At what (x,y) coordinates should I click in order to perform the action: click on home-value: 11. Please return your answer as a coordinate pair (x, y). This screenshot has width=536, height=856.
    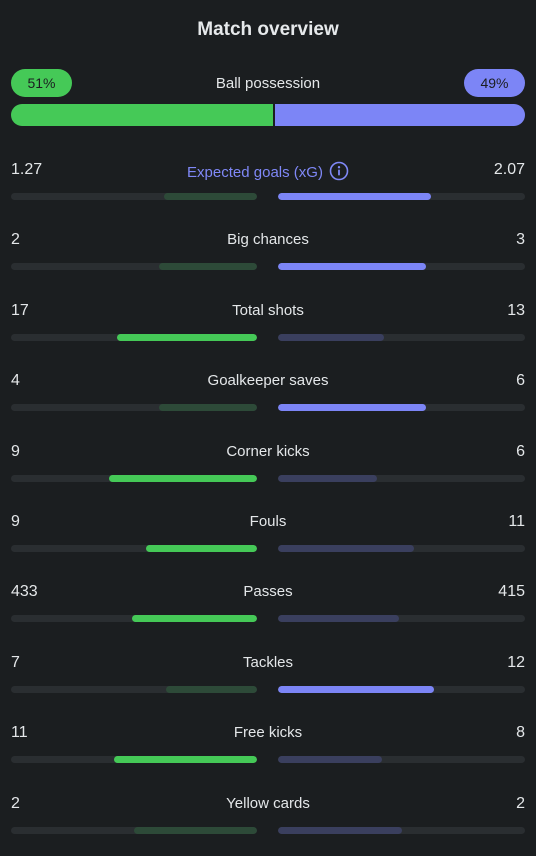
    Looking at the image, I should click on (19, 732).